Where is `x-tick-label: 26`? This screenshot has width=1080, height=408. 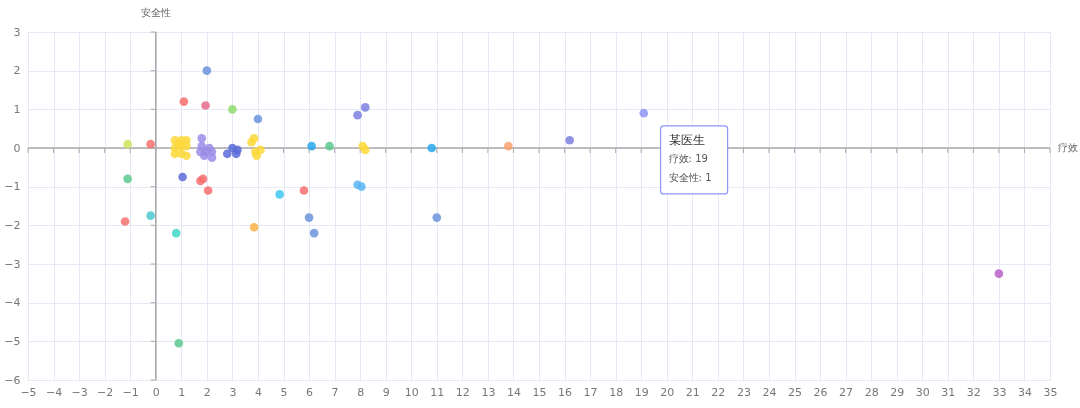
x-tick-label: 26 is located at coordinates (820, 392).